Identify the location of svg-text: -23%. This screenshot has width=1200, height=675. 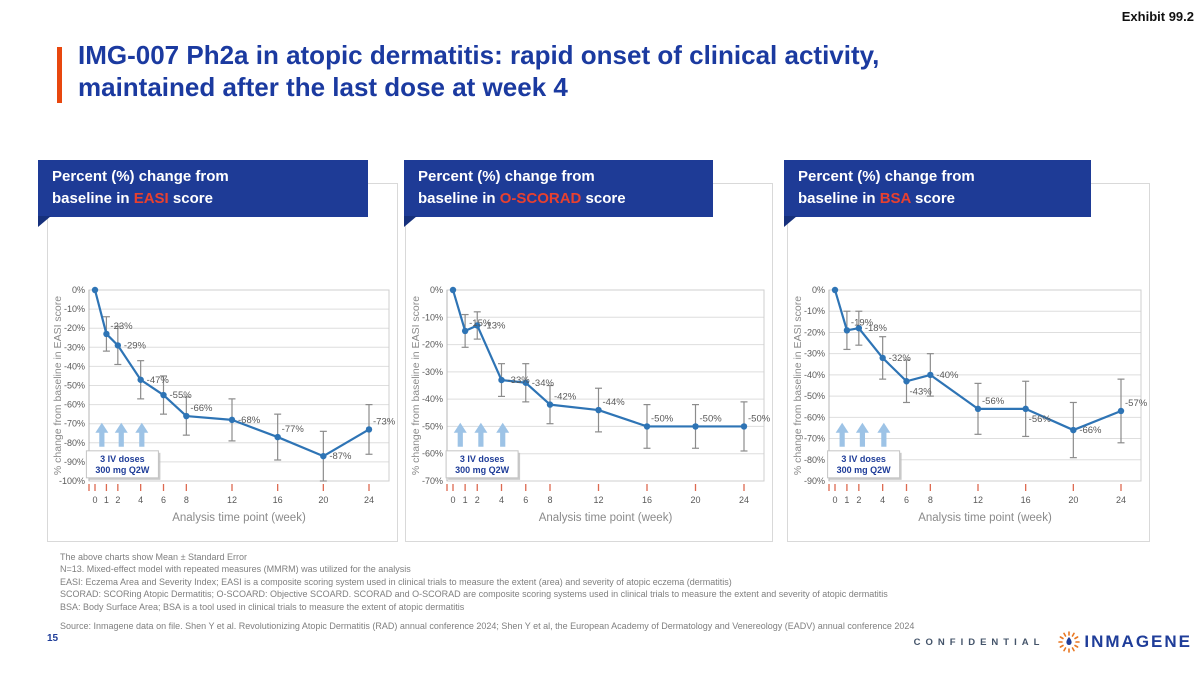
(121, 326).